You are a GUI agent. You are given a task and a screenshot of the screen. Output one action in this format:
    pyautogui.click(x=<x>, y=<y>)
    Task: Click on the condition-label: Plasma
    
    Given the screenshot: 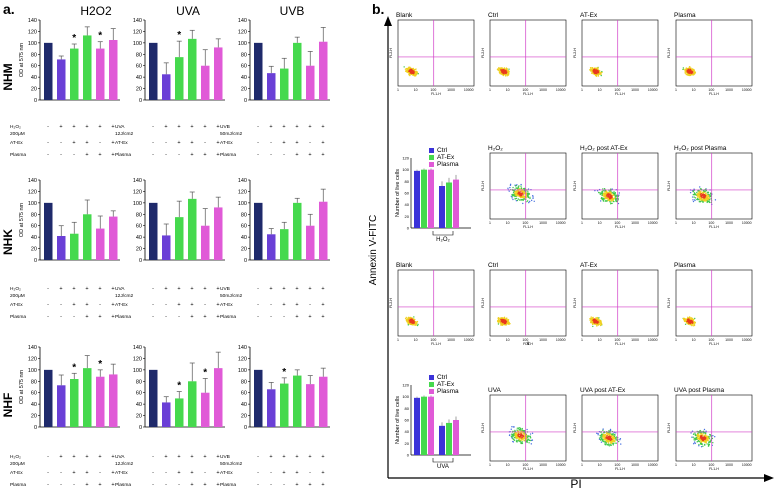 What is the action you would take?
    pyautogui.click(x=18, y=155)
    